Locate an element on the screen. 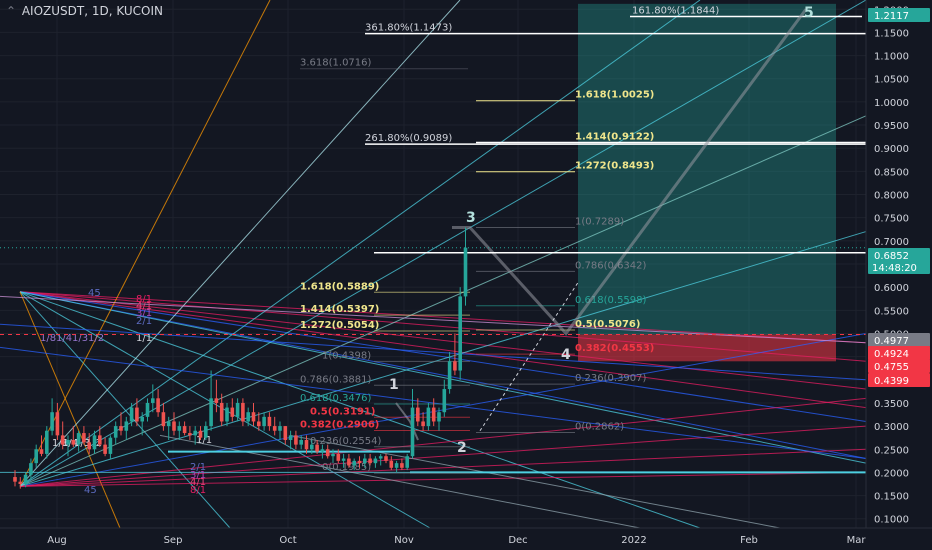 The width and height of the screenshot is (932, 550). time-tick-label: Sep is located at coordinates (173, 540).